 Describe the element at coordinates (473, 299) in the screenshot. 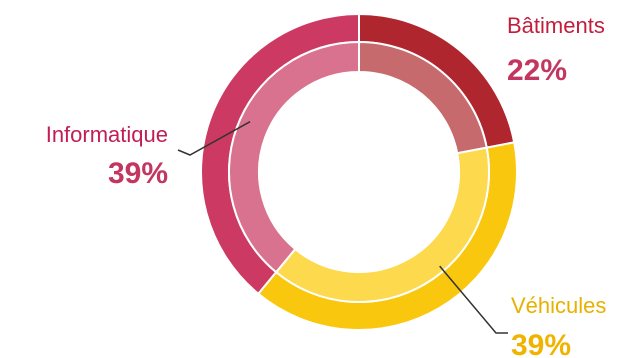

I see `leader-line-vehicules` at that location.